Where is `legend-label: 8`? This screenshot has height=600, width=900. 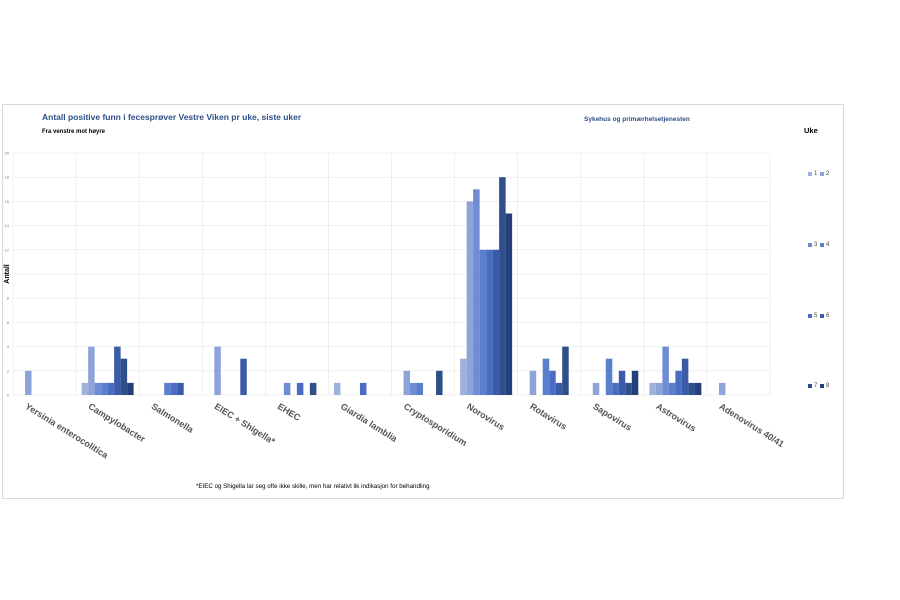
legend-label: 8 is located at coordinates (828, 386).